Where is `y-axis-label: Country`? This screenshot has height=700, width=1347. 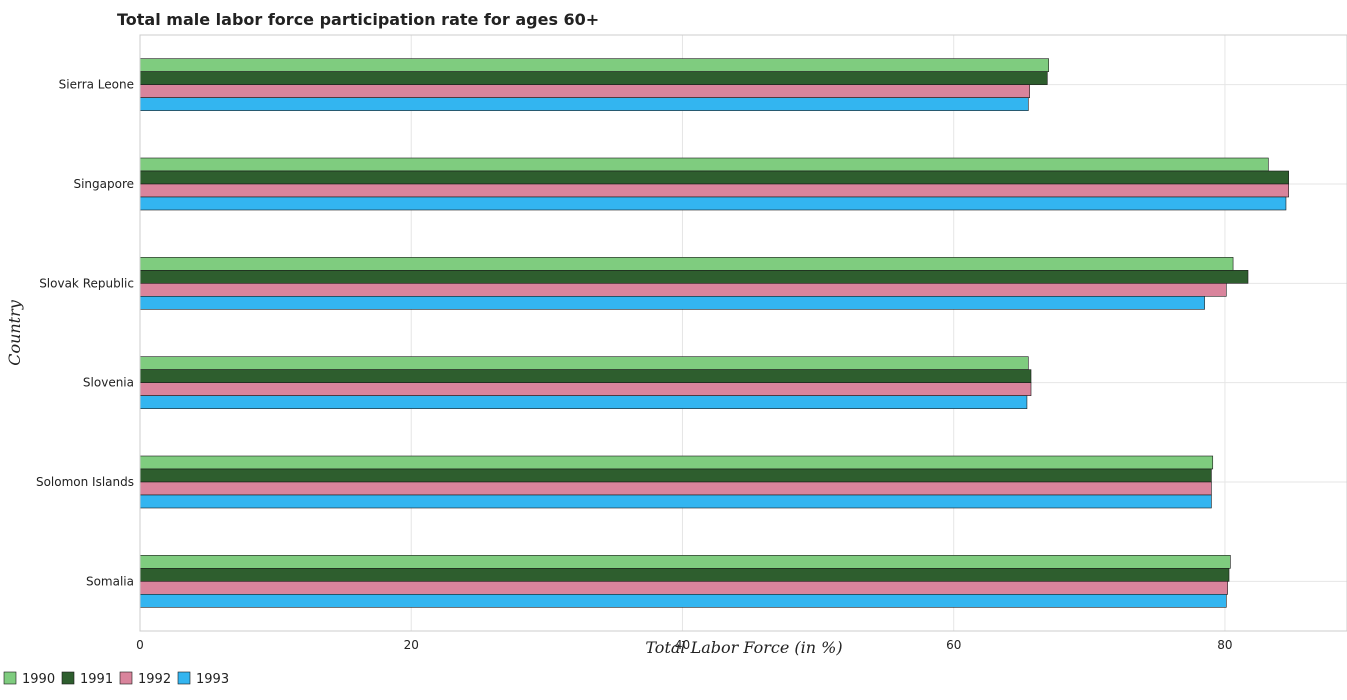
y-axis-label: Country is located at coordinates (14, 332).